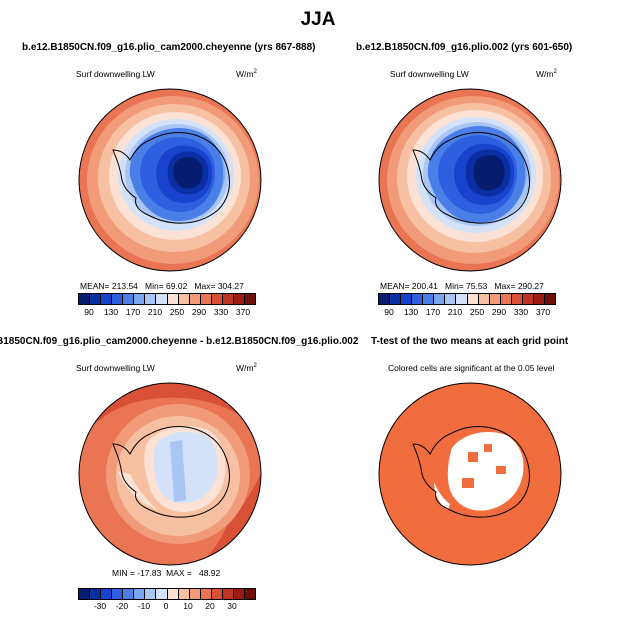 Image resolution: width=636 pixels, height=637 pixels. Describe the element at coordinates (232, 606) in the screenshot. I see `panel-3-colorbar-tick-label: 30` at that location.